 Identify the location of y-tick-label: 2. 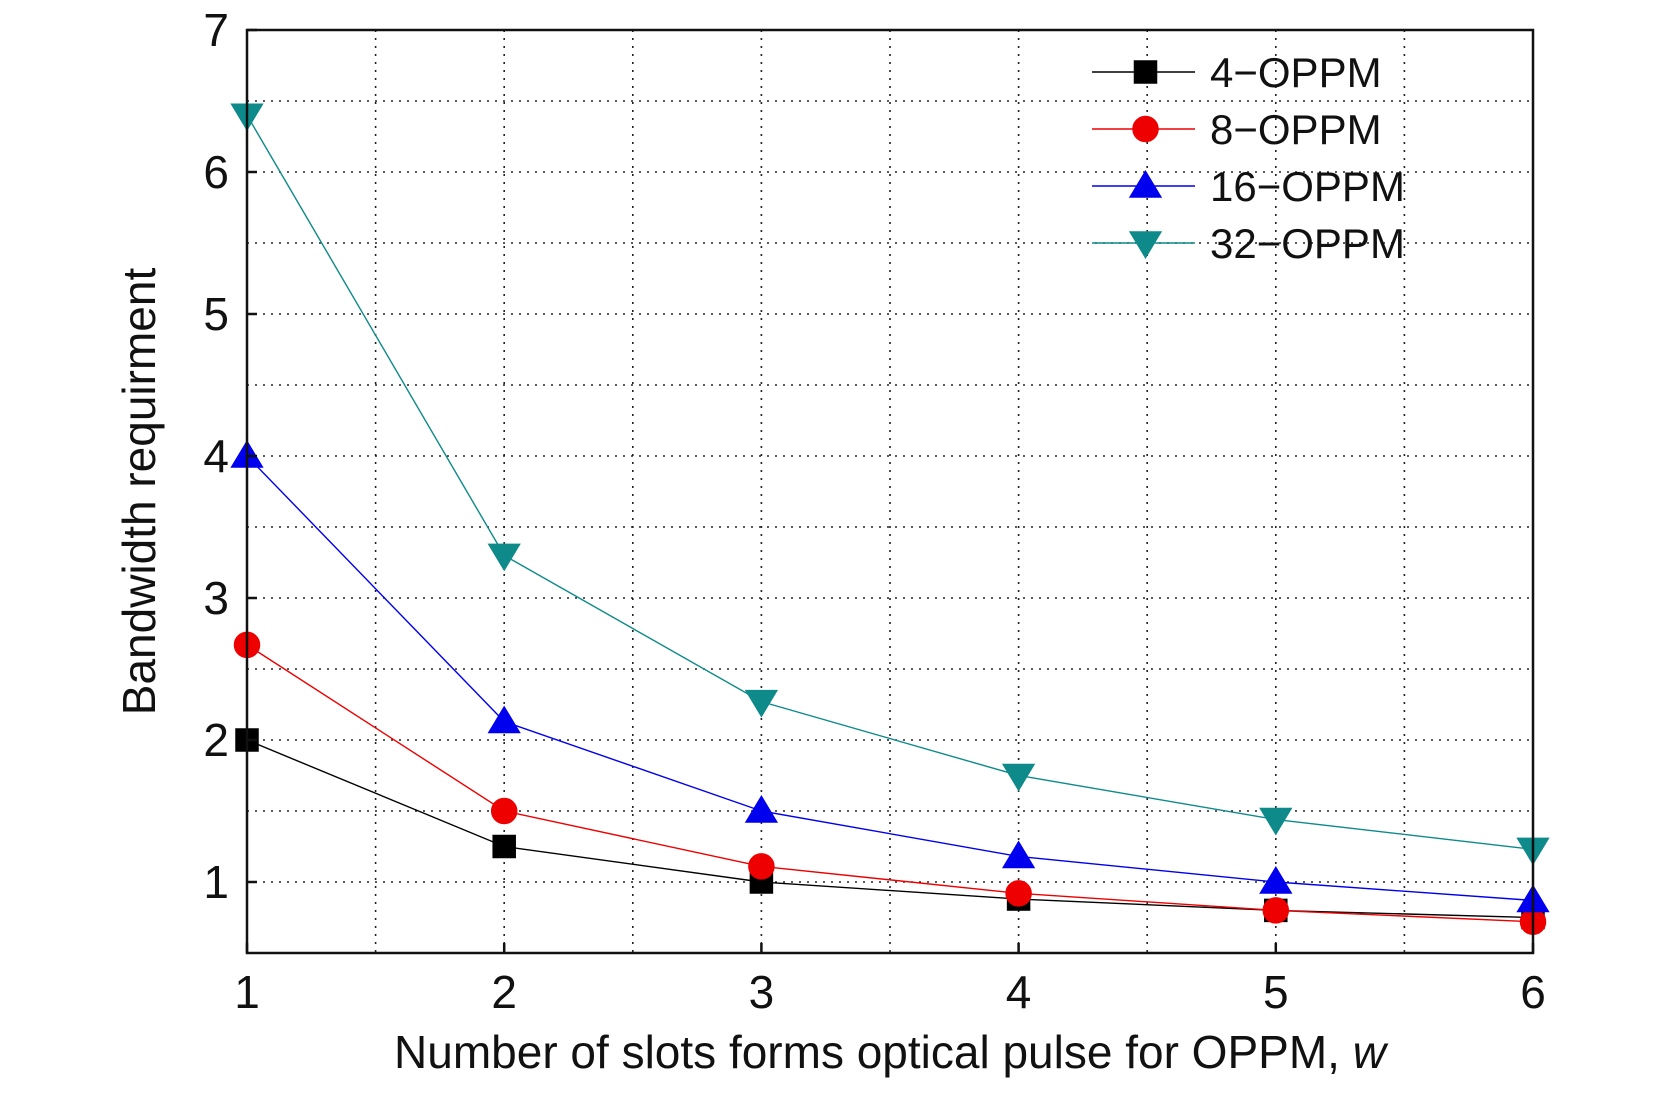
(216, 740).